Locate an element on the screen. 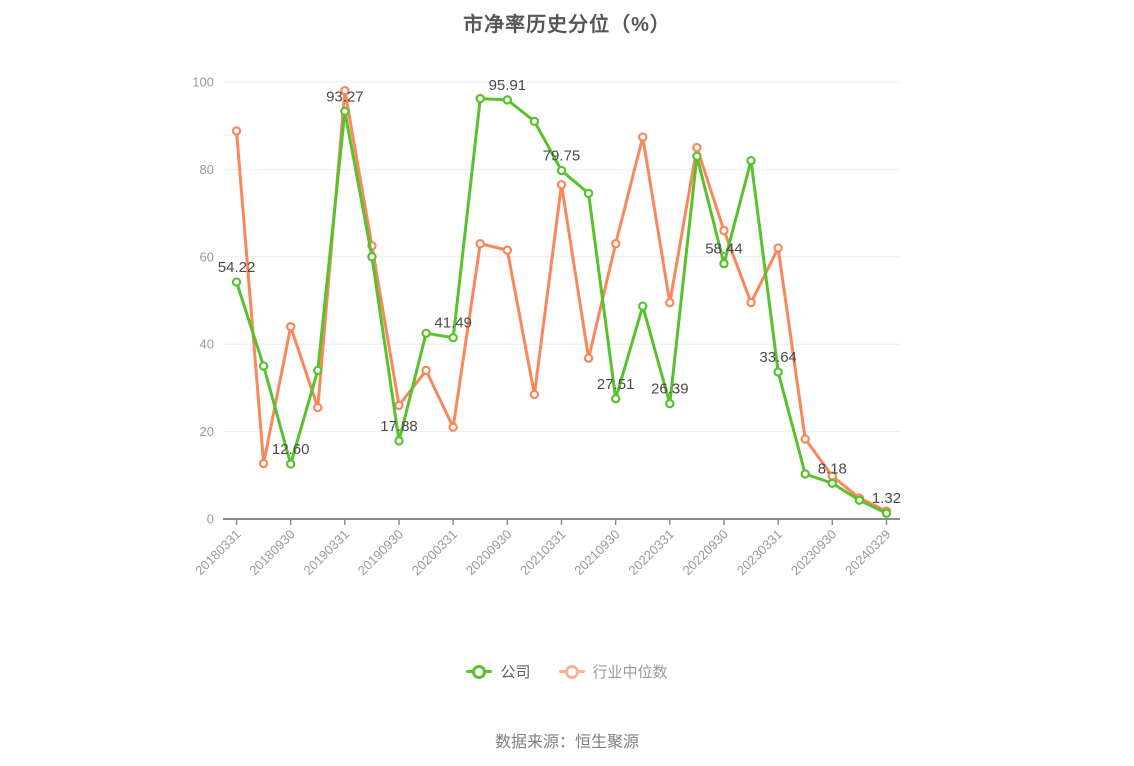  point-value-label: 58.44 is located at coordinates (724, 249).